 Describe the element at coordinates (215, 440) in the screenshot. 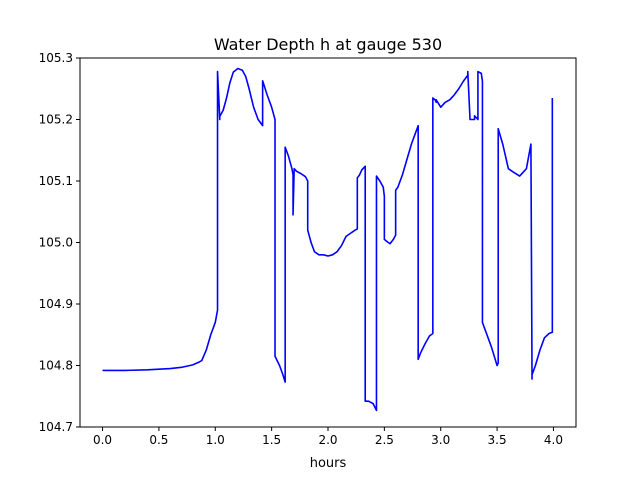

I see `x-tick-label: 1.0` at that location.